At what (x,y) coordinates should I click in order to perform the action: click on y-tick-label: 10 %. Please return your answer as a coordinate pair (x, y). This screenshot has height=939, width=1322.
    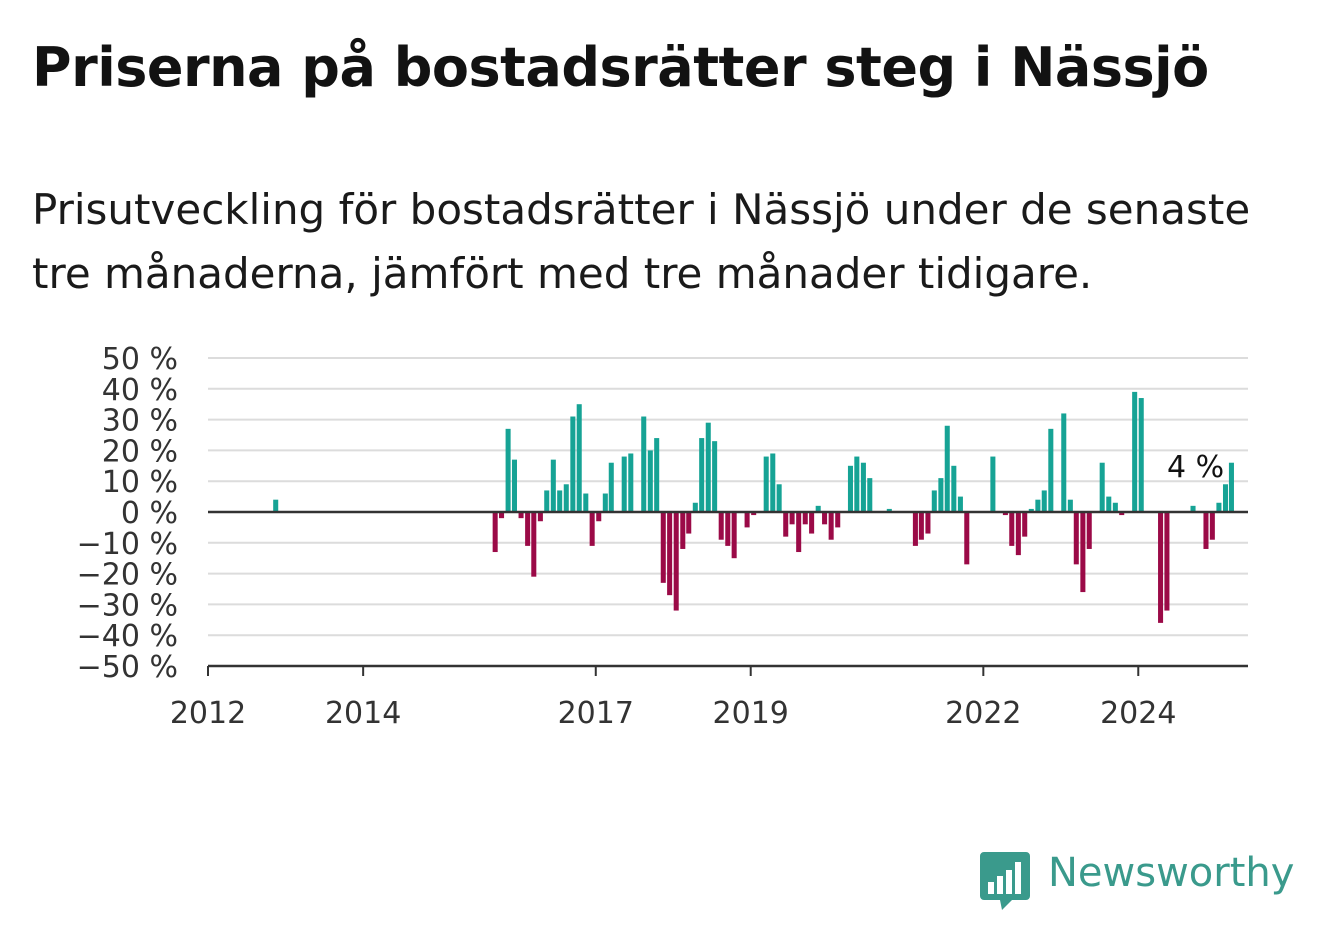
    Looking at the image, I should click on (140, 482).